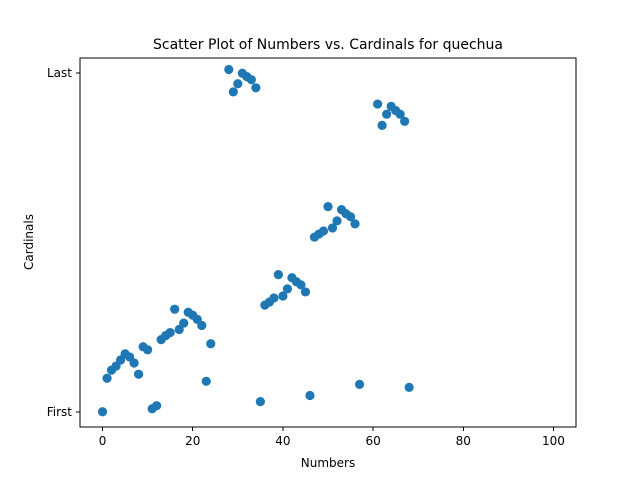  What do you see at coordinates (103, 441) in the screenshot?
I see `x-tick-label: 0` at bounding box center [103, 441].